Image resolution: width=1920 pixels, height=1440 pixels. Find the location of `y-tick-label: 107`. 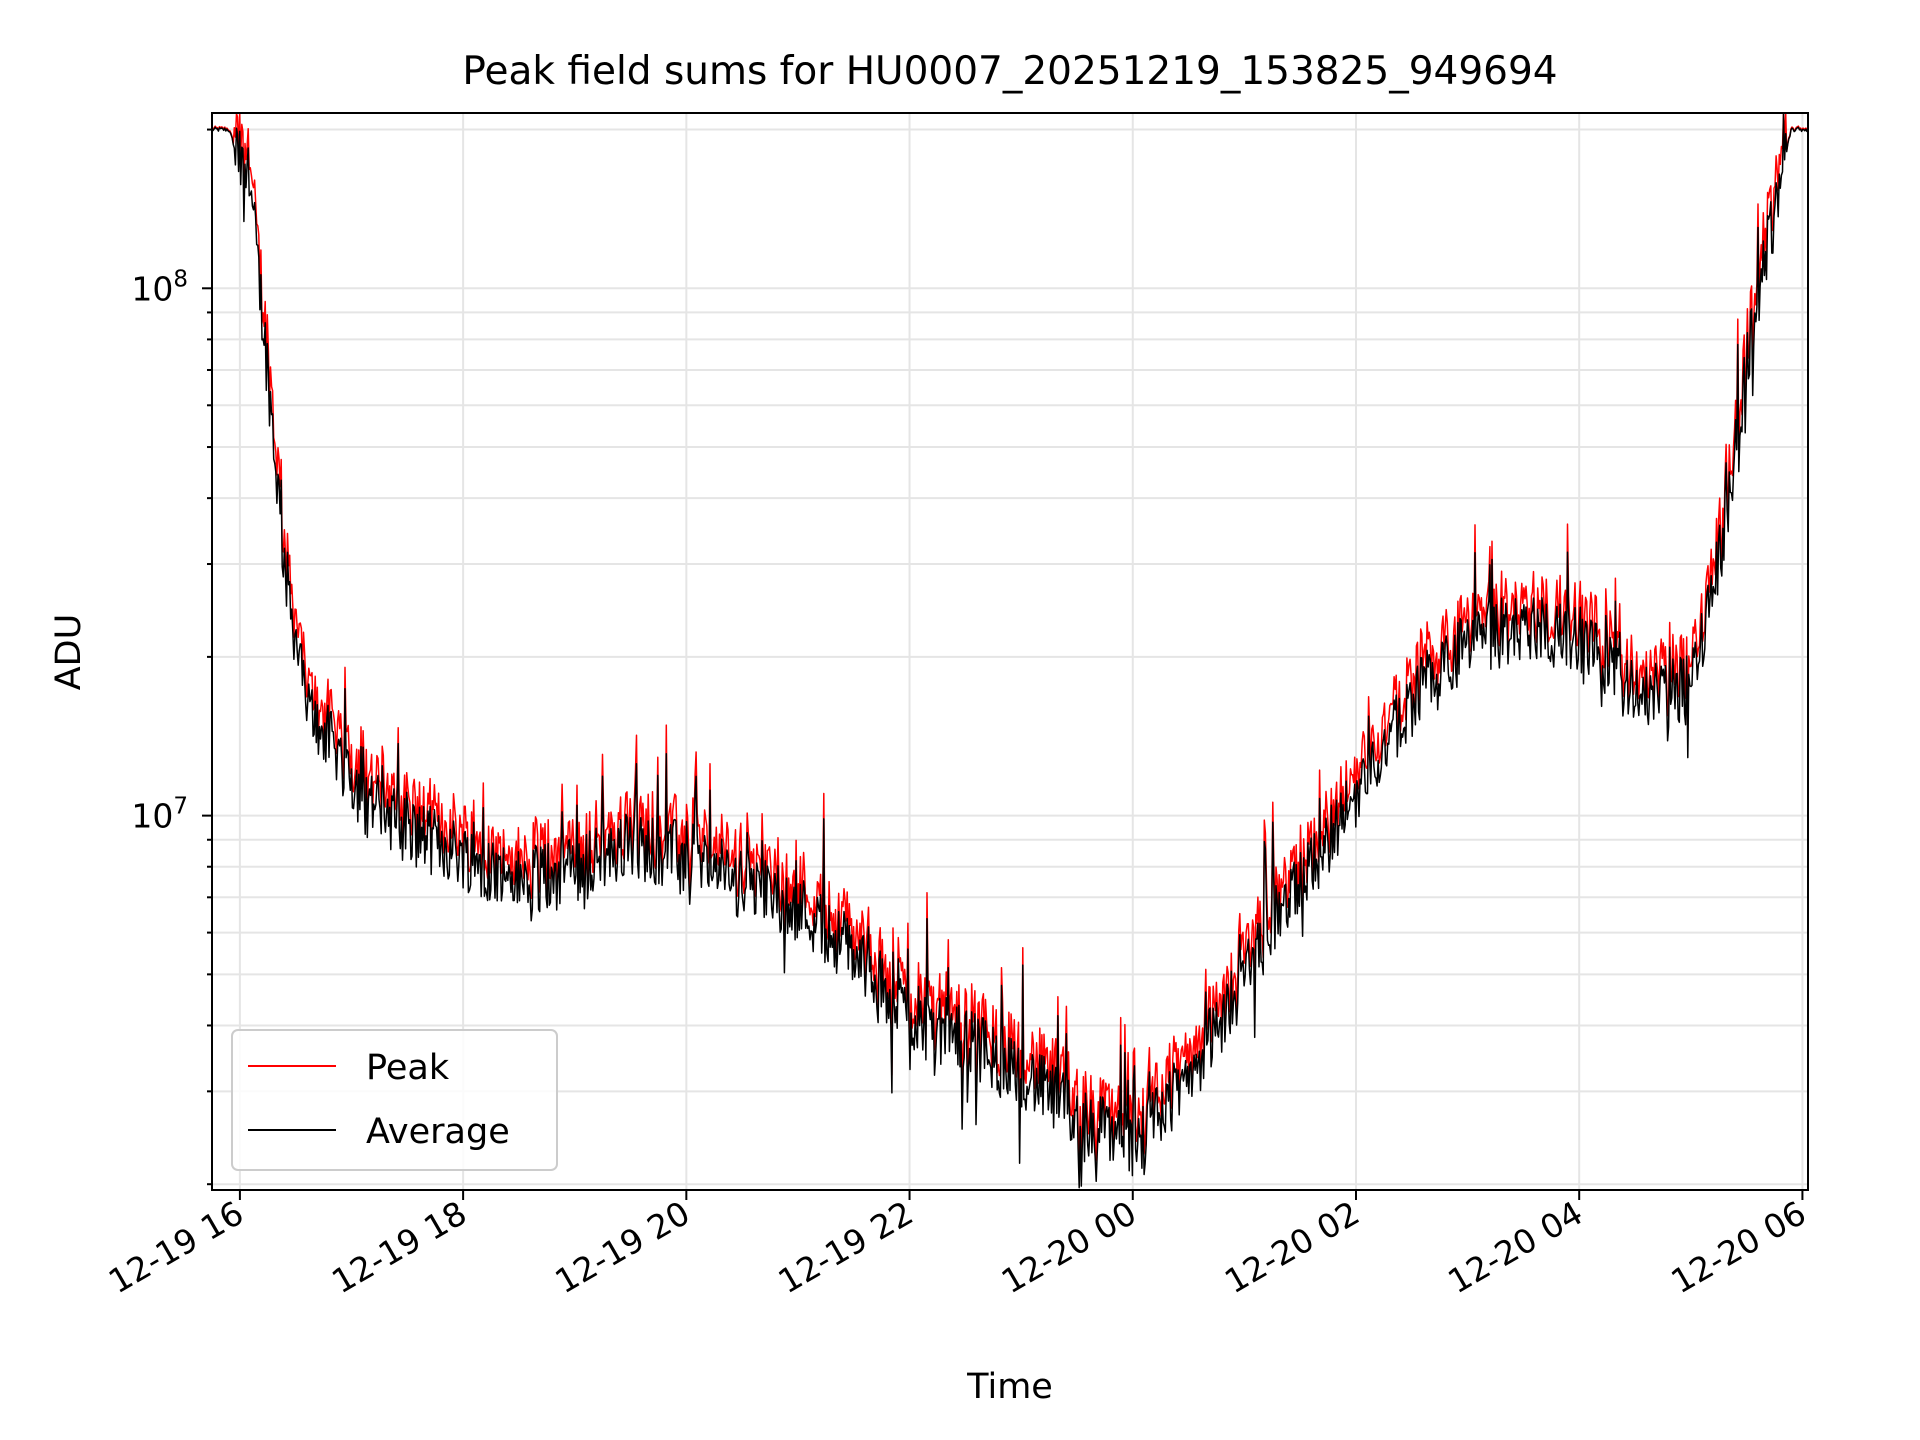

y-tick-label: 107 is located at coordinates (159, 815).